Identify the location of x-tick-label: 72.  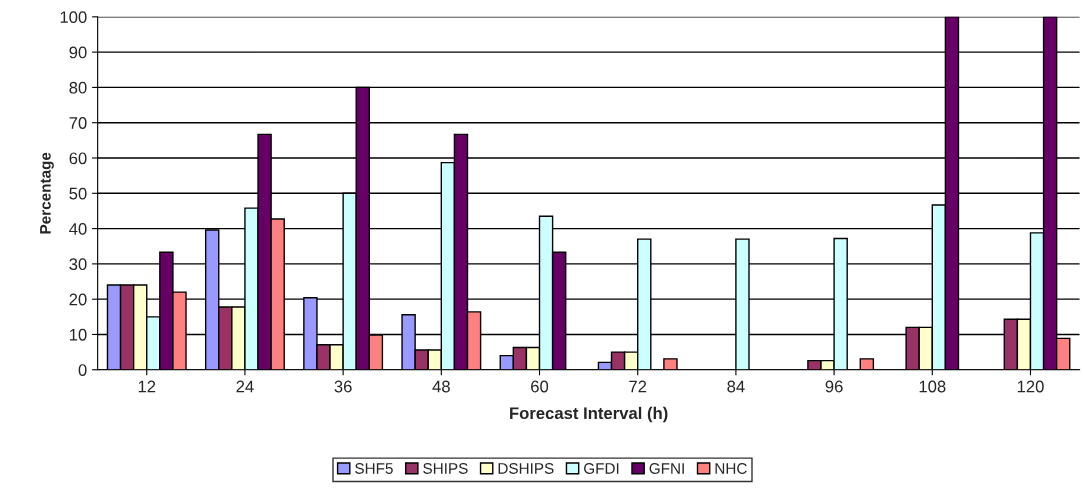
(638, 386).